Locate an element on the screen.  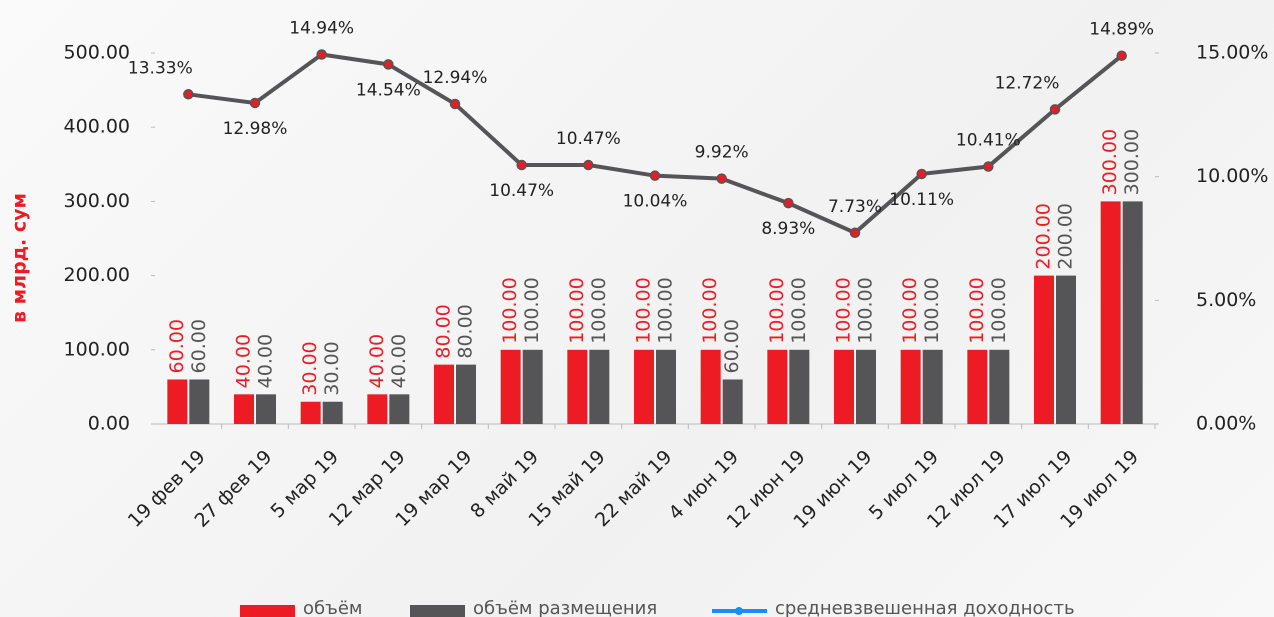
line-value-label: 8.93% is located at coordinates (788, 229).